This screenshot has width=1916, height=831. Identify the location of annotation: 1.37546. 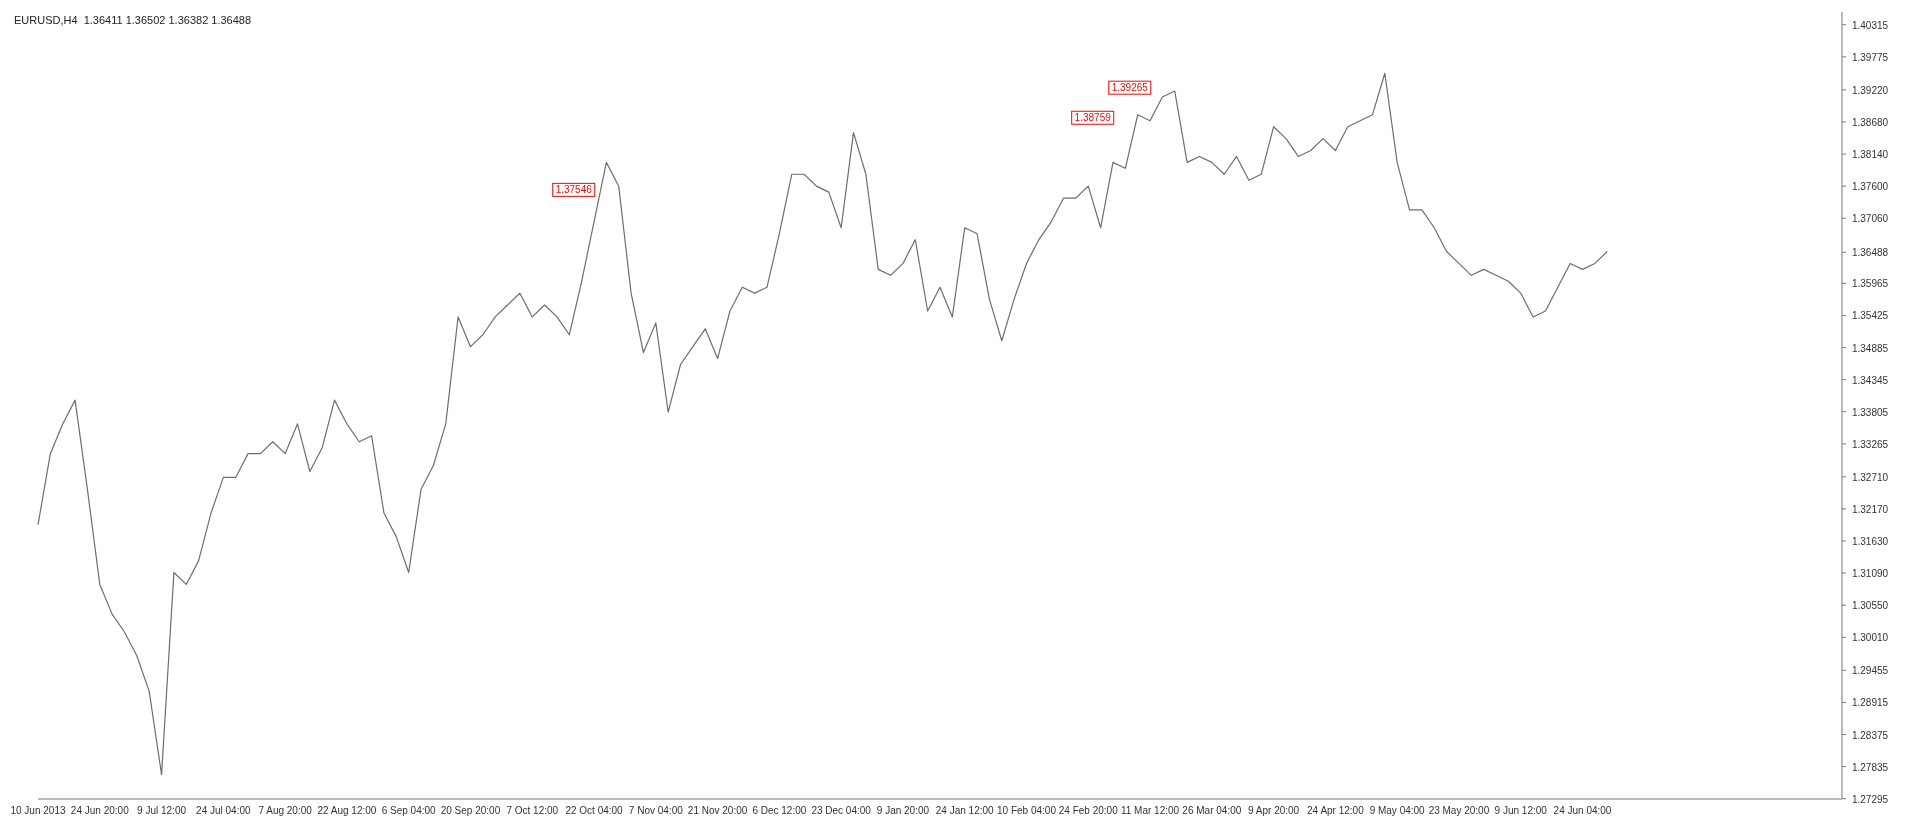
(574, 190).